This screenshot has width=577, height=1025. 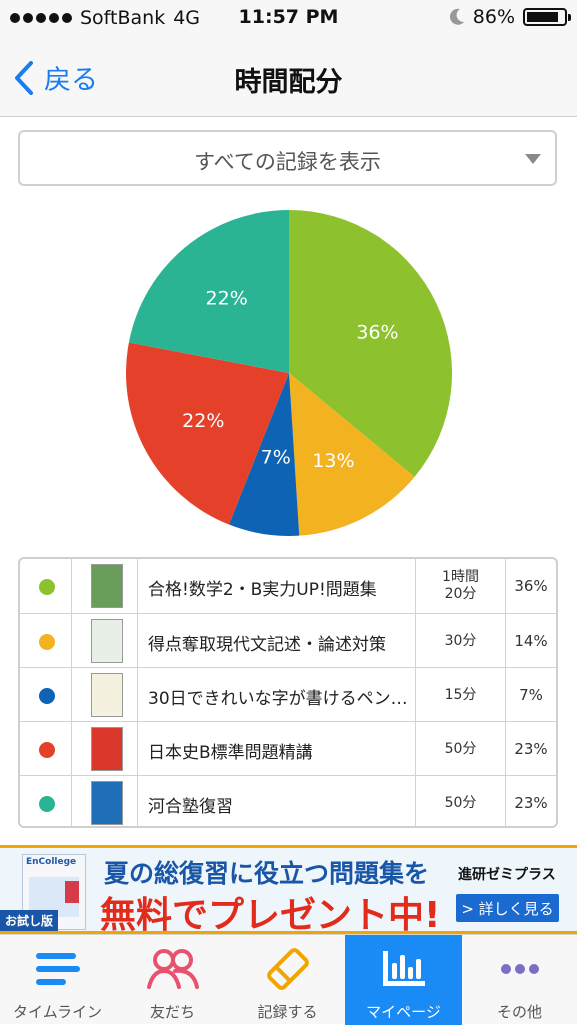 I want to click on timeline-icon, so click(x=57, y=969).